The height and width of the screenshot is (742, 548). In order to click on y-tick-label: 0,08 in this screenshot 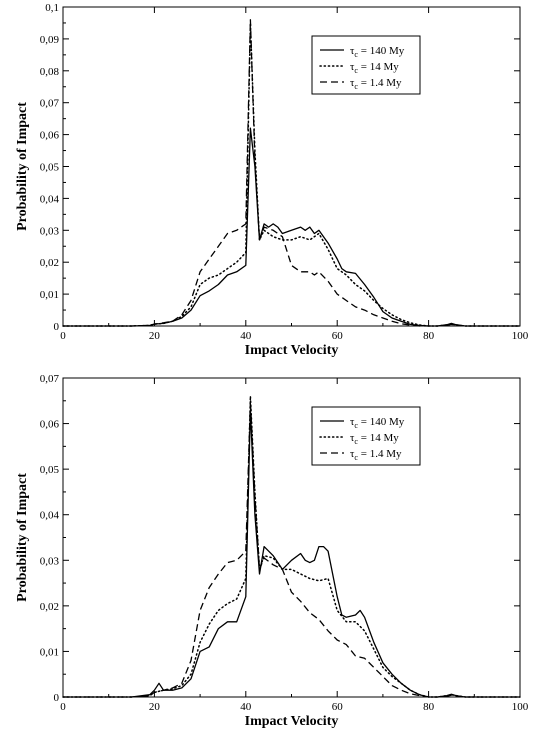, I will do `click(50, 72)`.